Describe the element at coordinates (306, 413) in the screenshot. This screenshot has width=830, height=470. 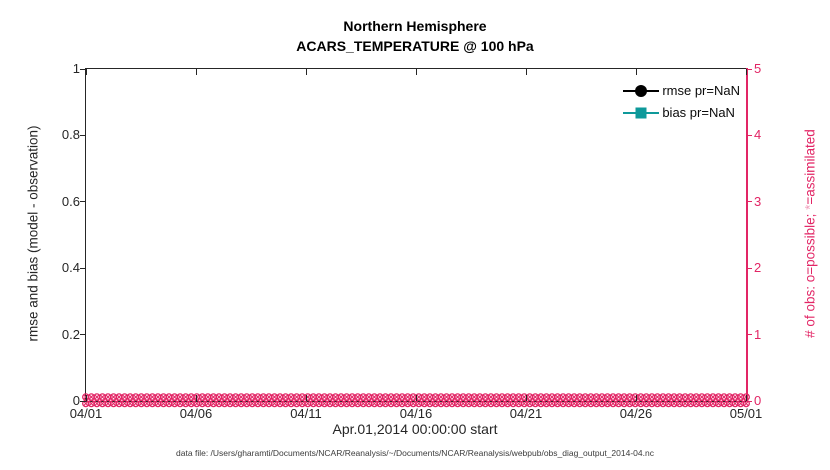
I see `x-tick-04-11: 04/11` at that location.